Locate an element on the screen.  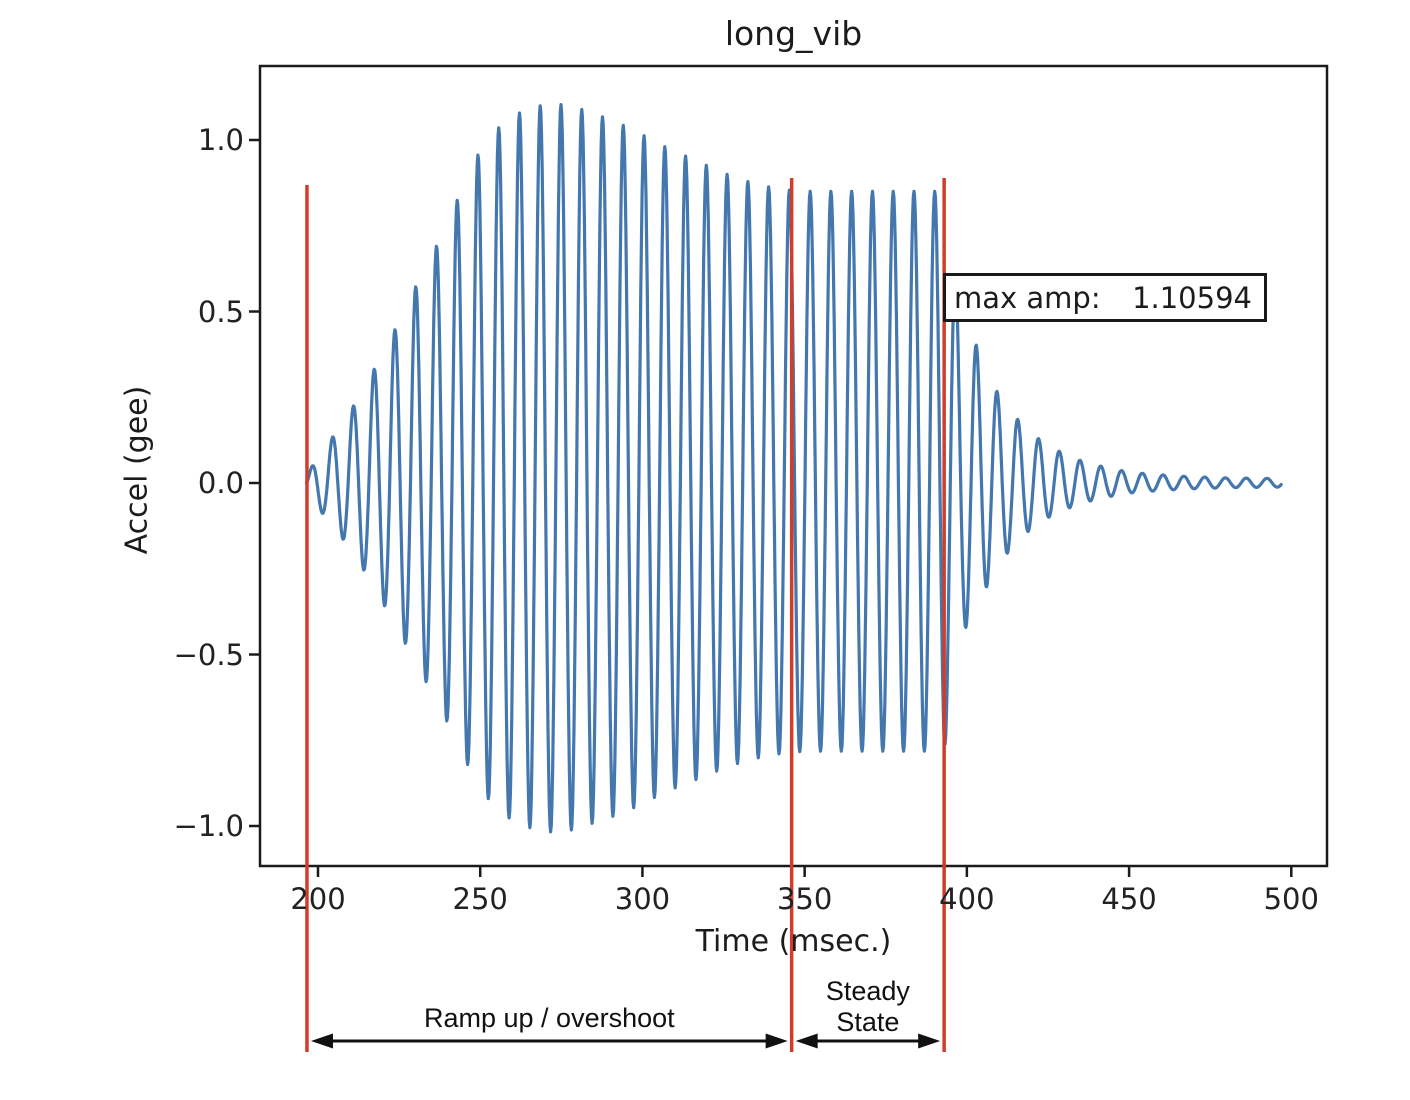
x-tick-label: 250 is located at coordinates (480, 899).